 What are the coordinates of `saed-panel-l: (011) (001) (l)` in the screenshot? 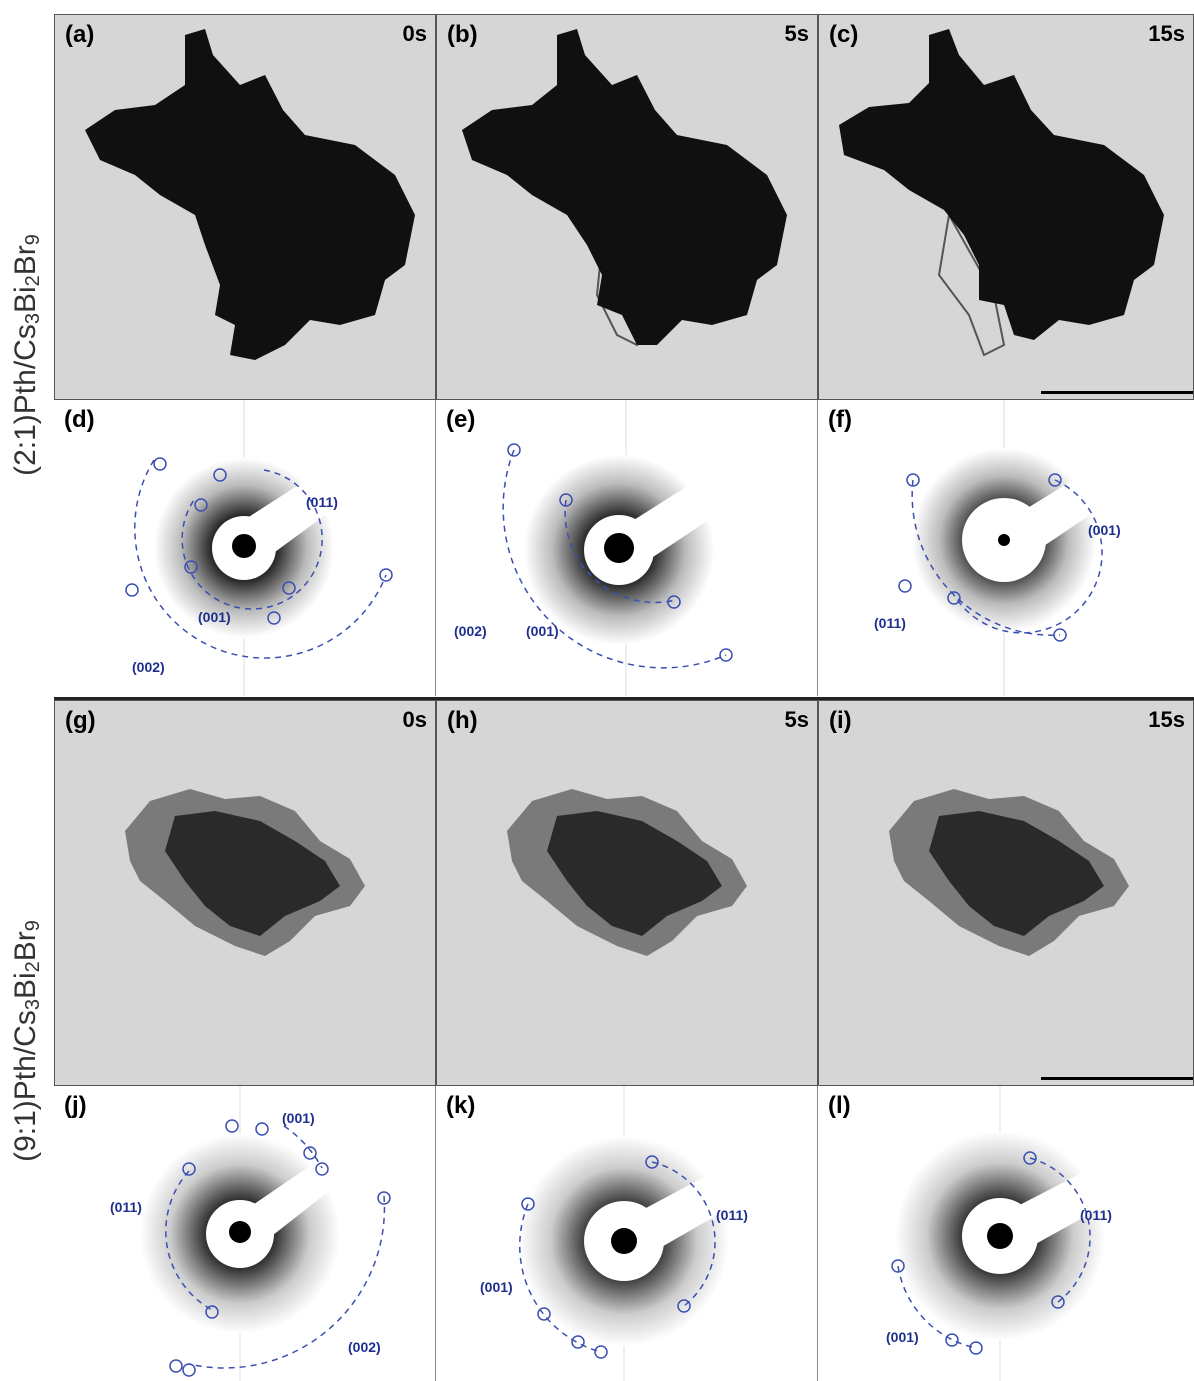 It's located at (1006, 1233).